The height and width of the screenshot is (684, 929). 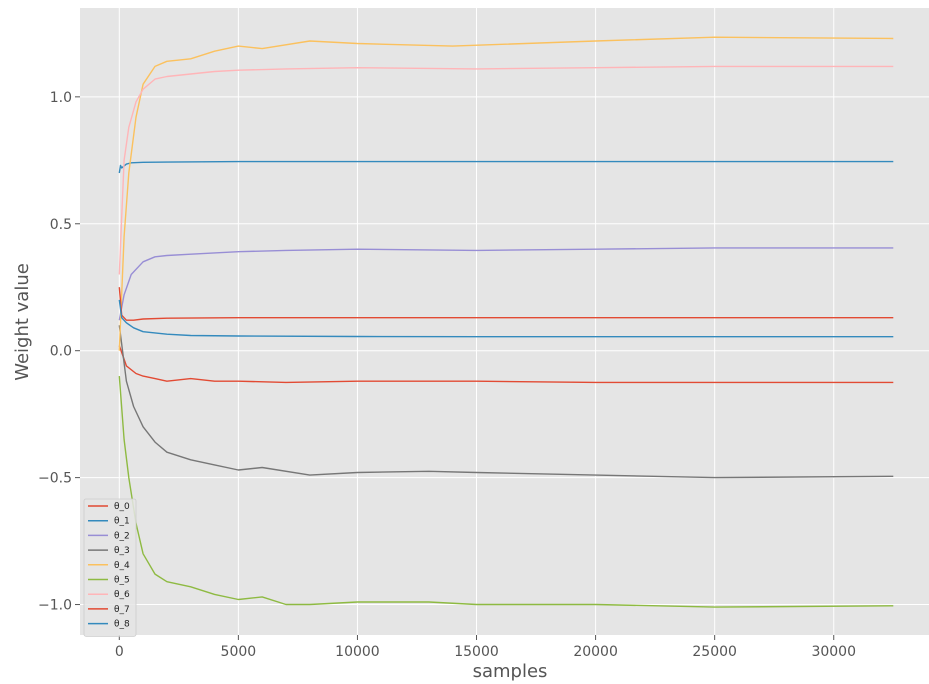 What do you see at coordinates (122, 595) in the screenshot?
I see `legend-label-6: θ_6` at bounding box center [122, 595].